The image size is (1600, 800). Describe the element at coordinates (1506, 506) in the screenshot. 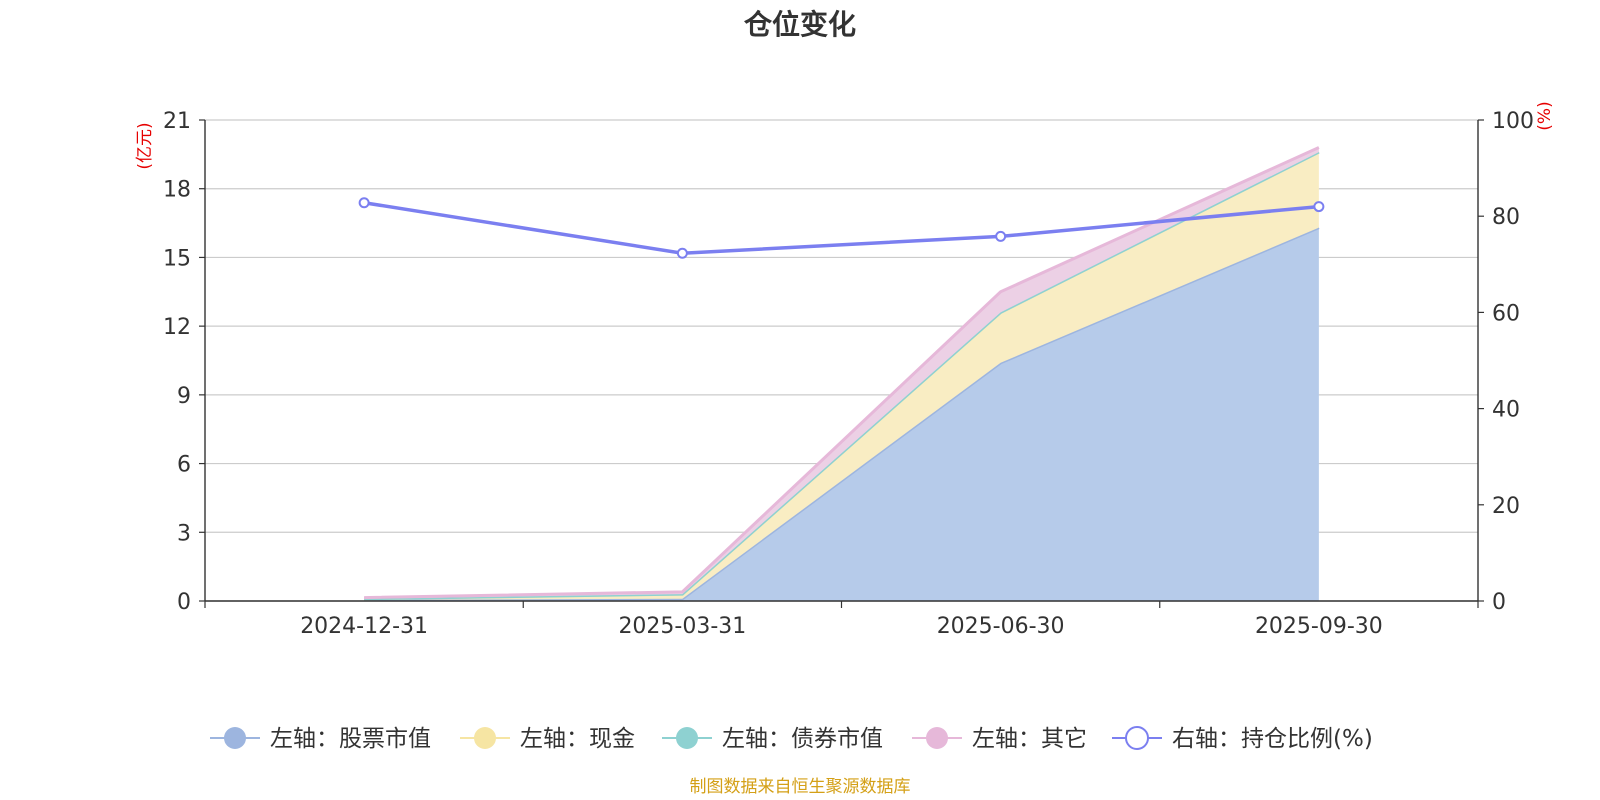

I see `right-axis-tick-label: 20` at that location.